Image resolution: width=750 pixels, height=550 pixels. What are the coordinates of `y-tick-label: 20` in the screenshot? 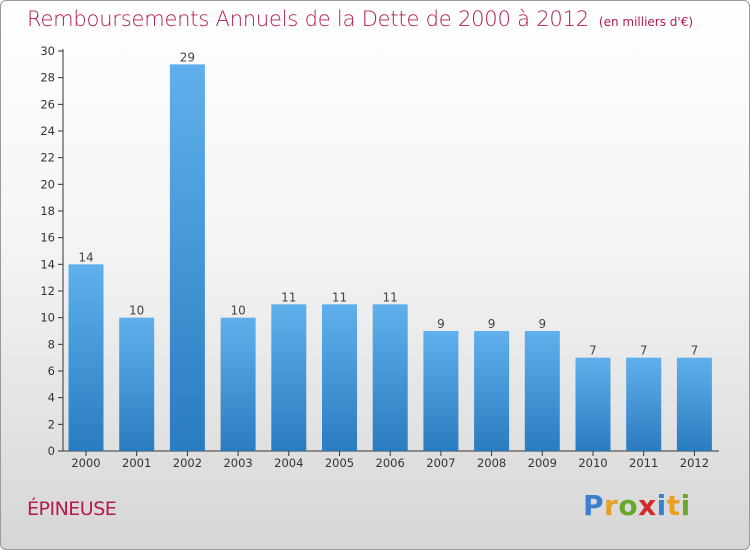 It's located at (47, 184).